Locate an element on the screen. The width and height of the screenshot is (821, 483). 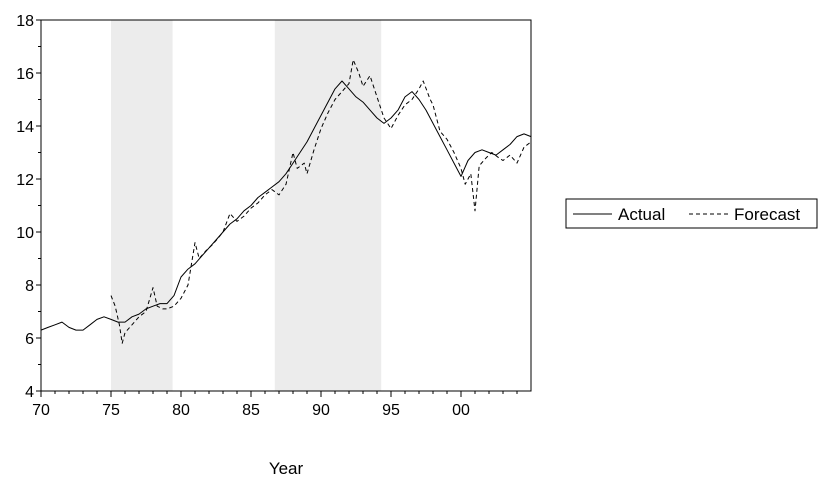
x-tick-label: 00 is located at coordinates (461, 410).